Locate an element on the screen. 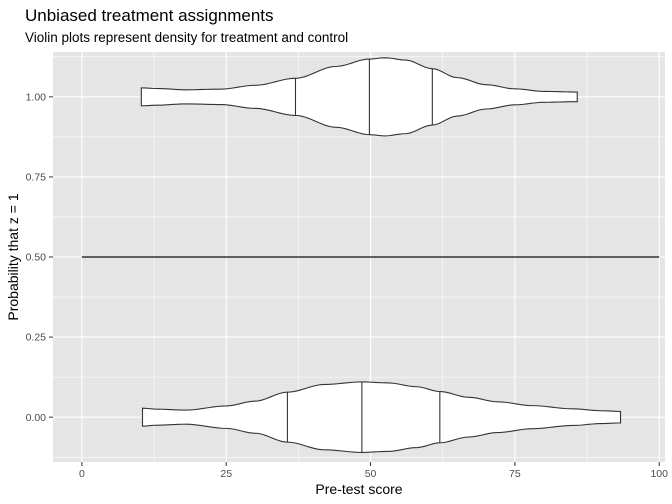 The height and width of the screenshot is (504, 672). x-axis: 0 25 50 75 100 is located at coordinates (373, 471).